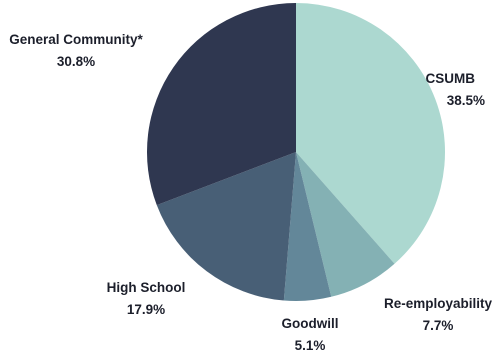 This screenshot has width=497, height=352. What do you see at coordinates (226, 226) in the screenshot?
I see `pie-slice-high-school` at bounding box center [226, 226].